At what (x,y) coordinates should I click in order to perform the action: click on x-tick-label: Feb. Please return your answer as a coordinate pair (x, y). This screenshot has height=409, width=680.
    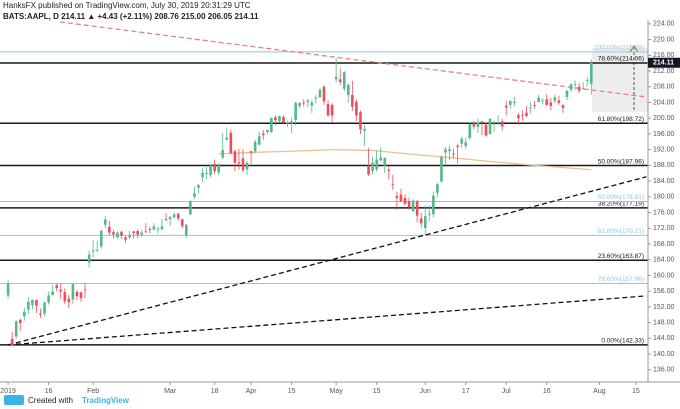
    Looking at the image, I should click on (93, 391).